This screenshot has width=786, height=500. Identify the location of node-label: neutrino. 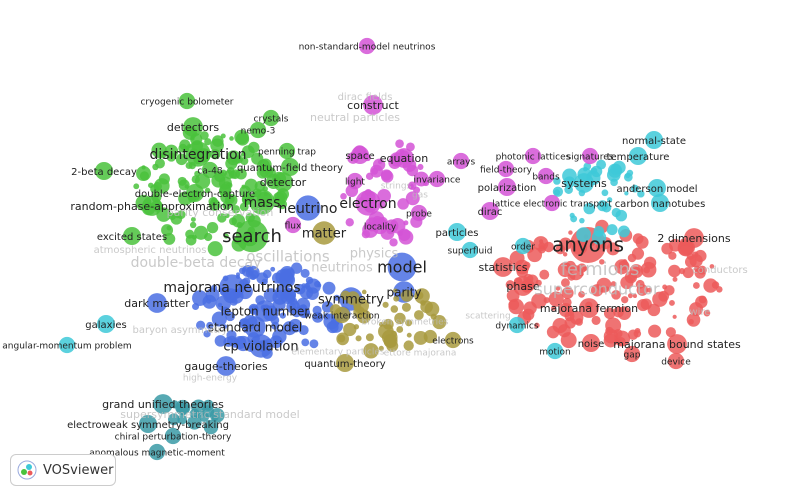
(308, 209).